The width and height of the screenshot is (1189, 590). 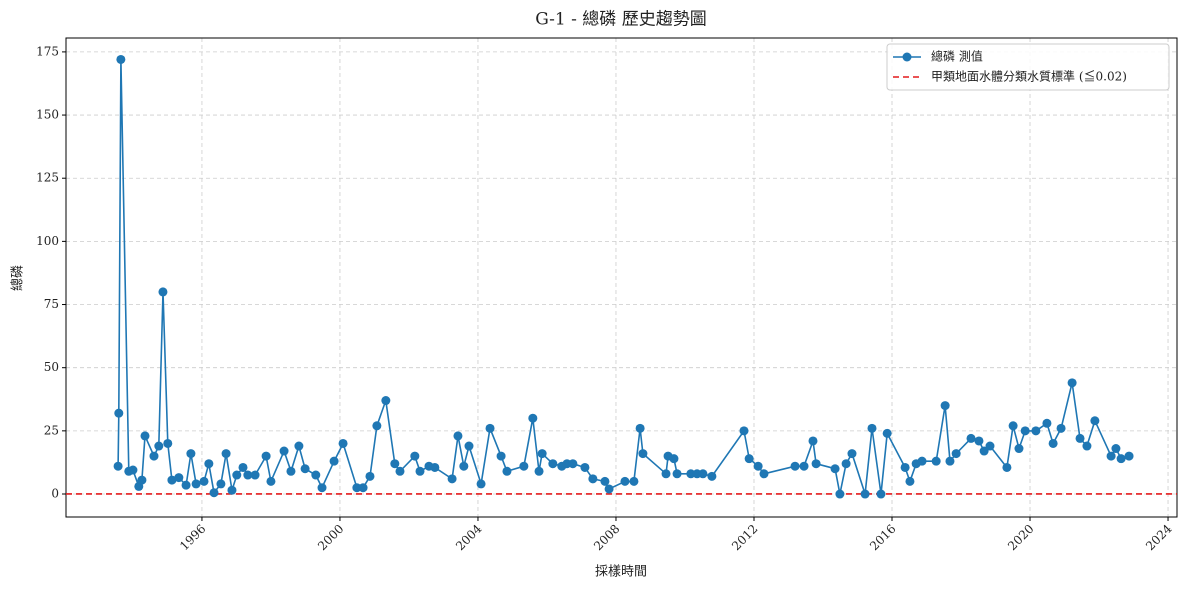 I want to click on legend-marker, so click(x=907, y=57).